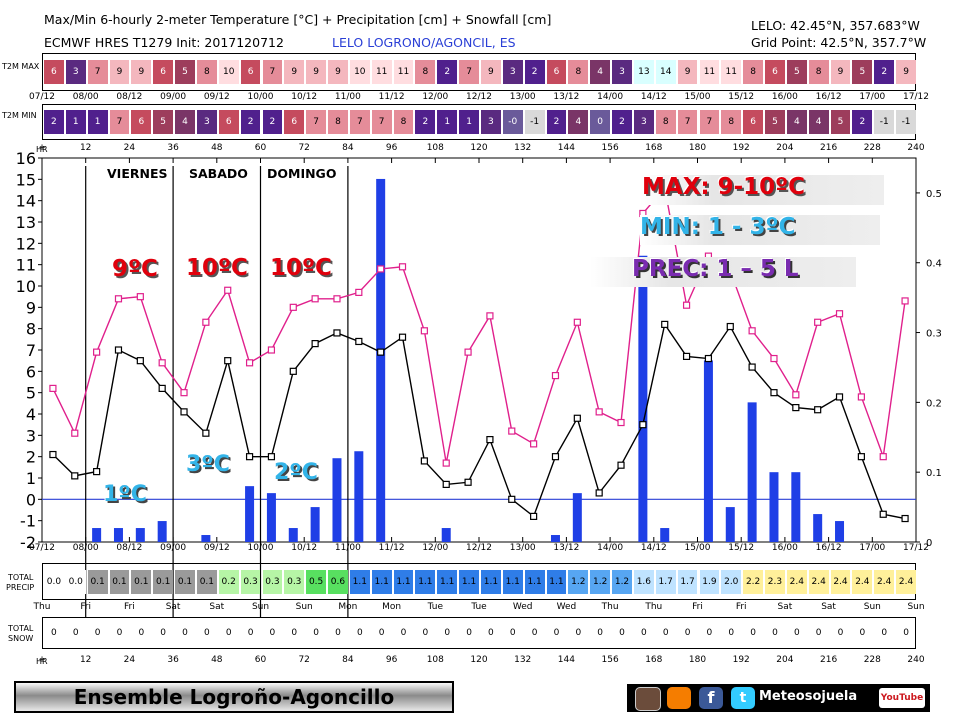  What do you see at coordinates (26, 222) in the screenshot?
I see `y-tick-label: 13` at bounding box center [26, 222].